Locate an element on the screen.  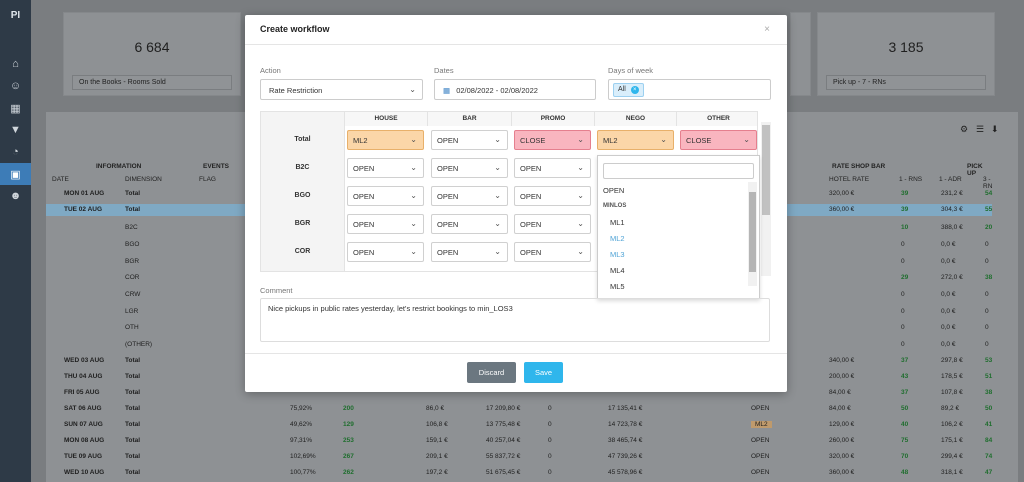
table-row: LGR 0 0,0 €0 is located at coordinates (557, 311).